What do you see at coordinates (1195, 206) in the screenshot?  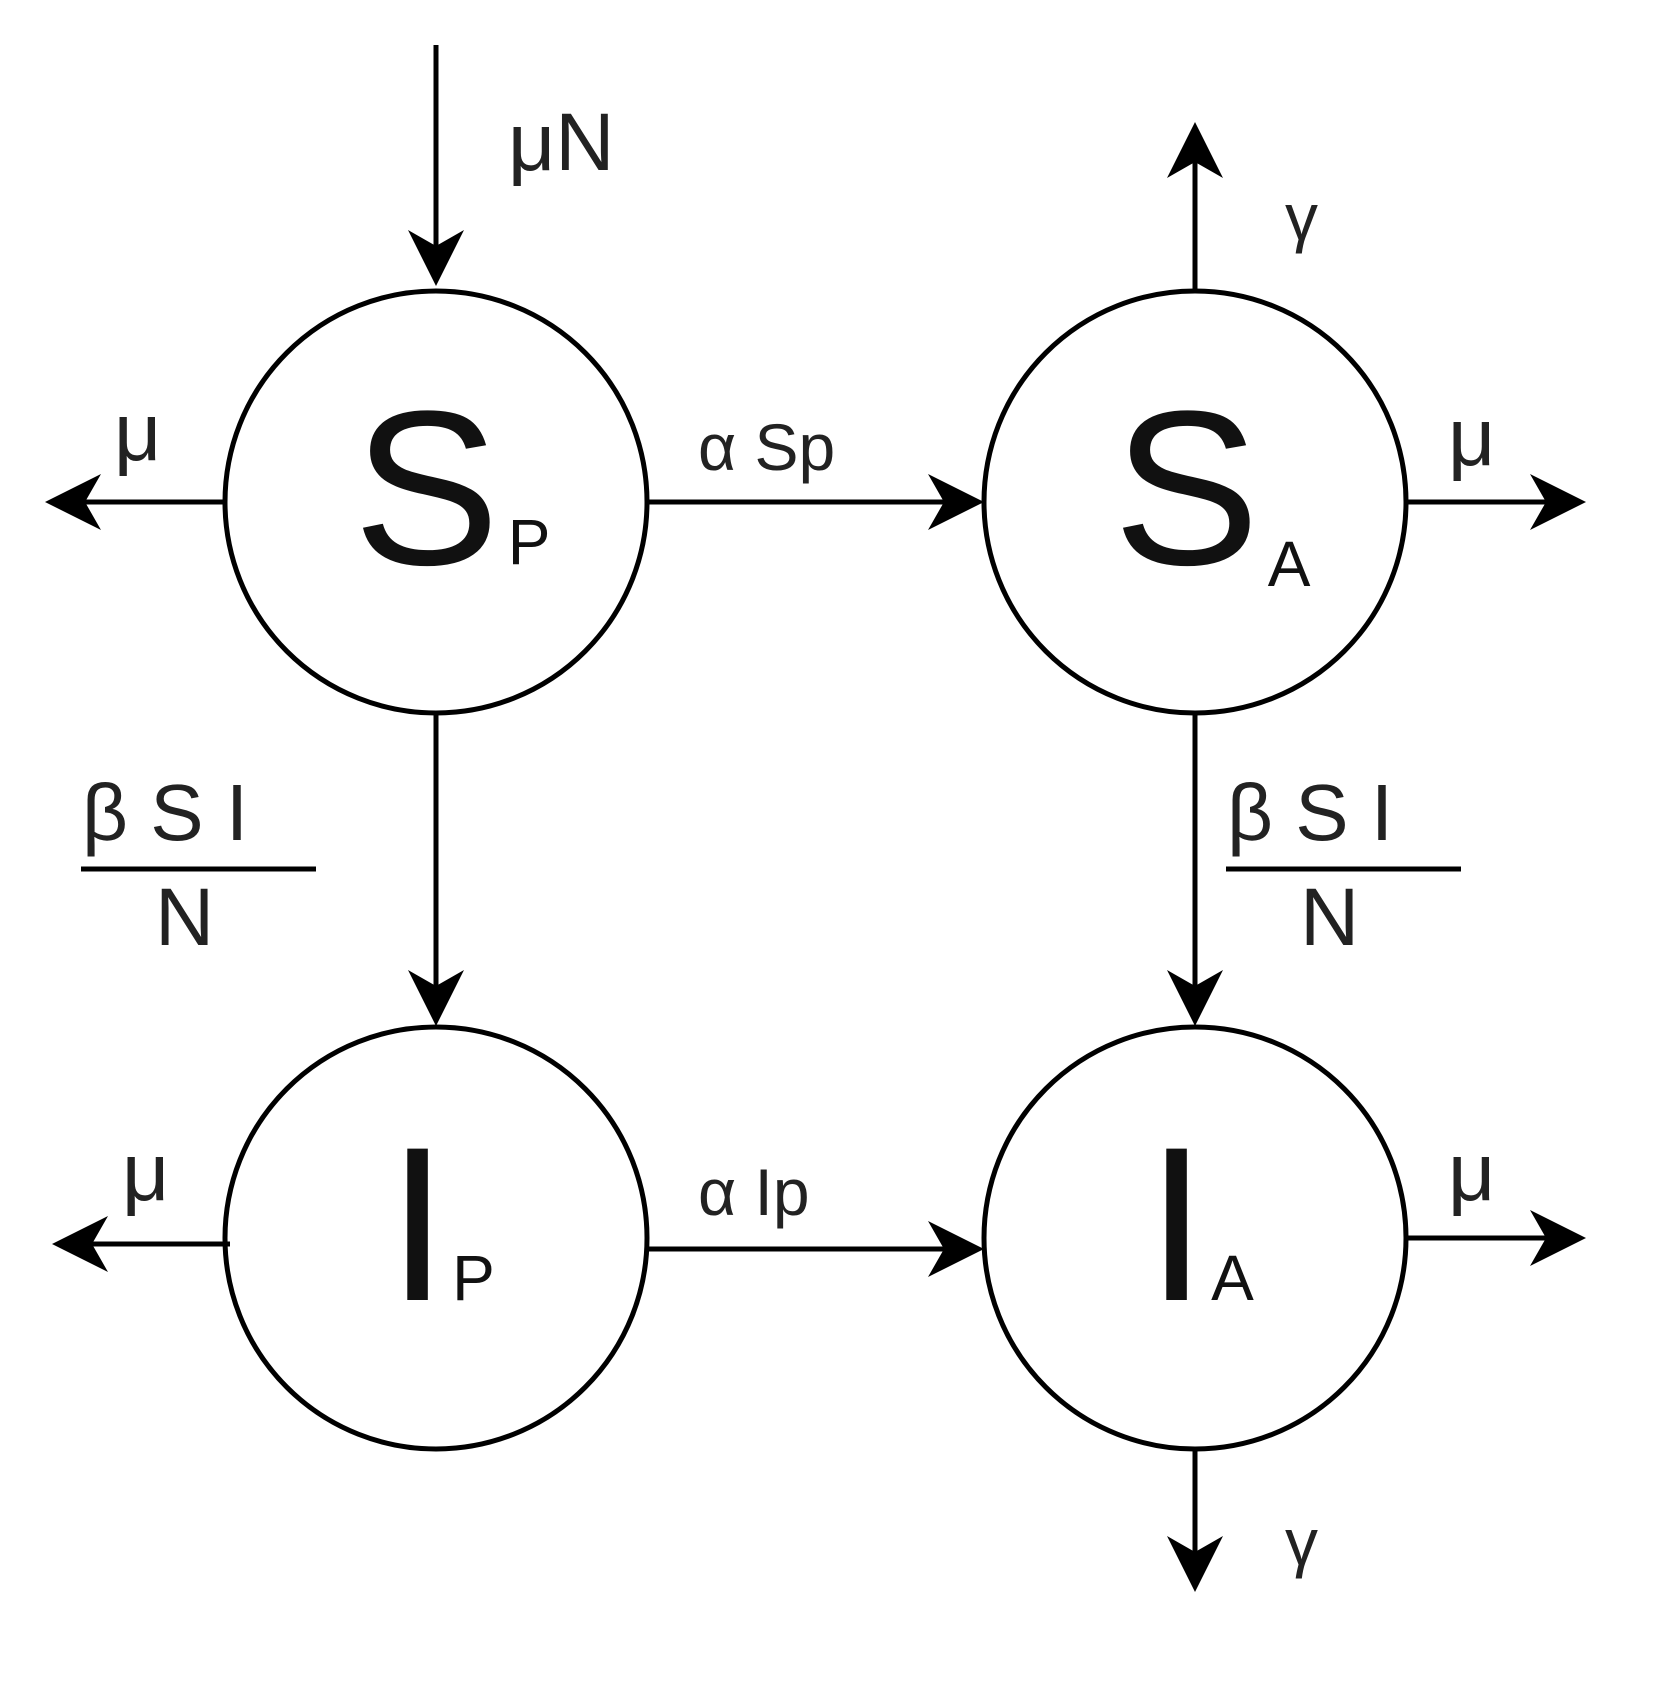 I see `arrow-sa-gamma` at bounding box center [1195, 206].